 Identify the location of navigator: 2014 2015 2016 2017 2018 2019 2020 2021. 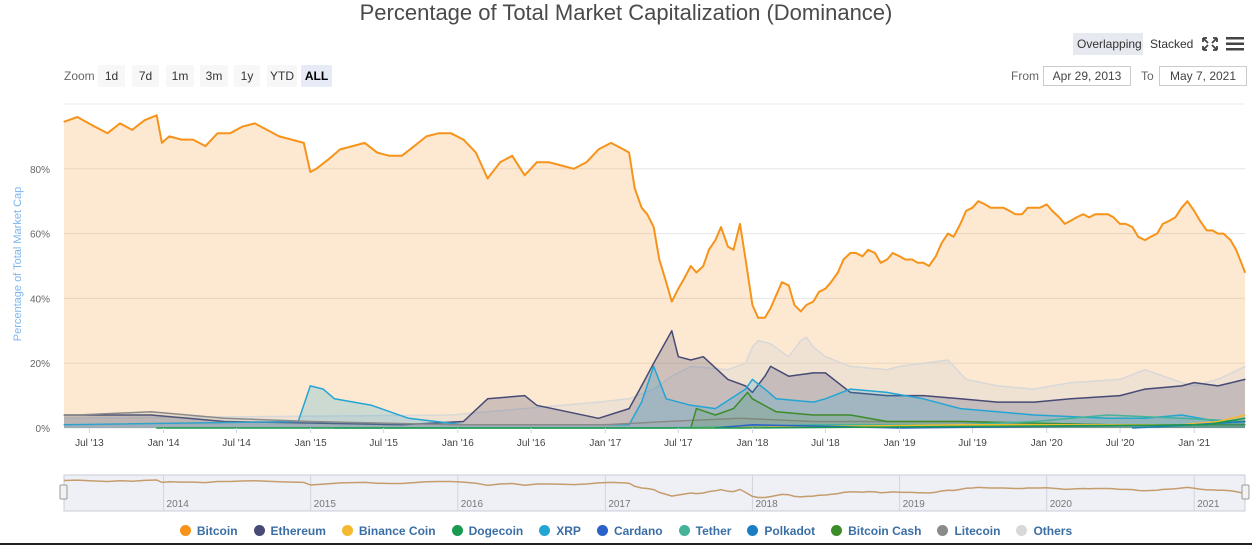
(654, 493).